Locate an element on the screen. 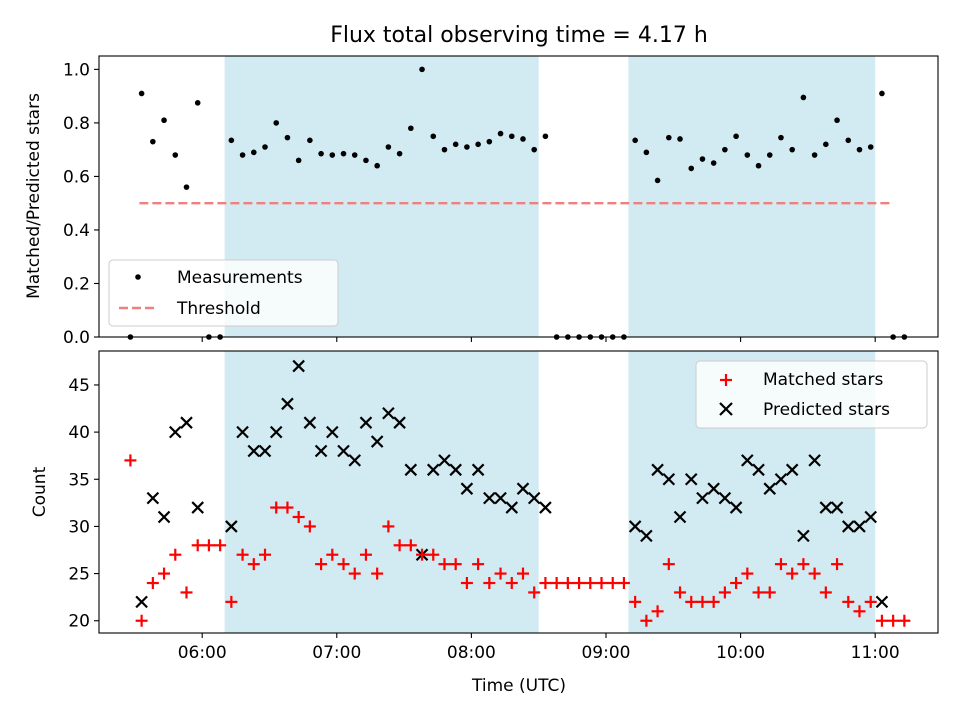 The height and width of the screenshot is (720, 960). legend-matched-label: Matched stars is located at coordinates (823, 380).